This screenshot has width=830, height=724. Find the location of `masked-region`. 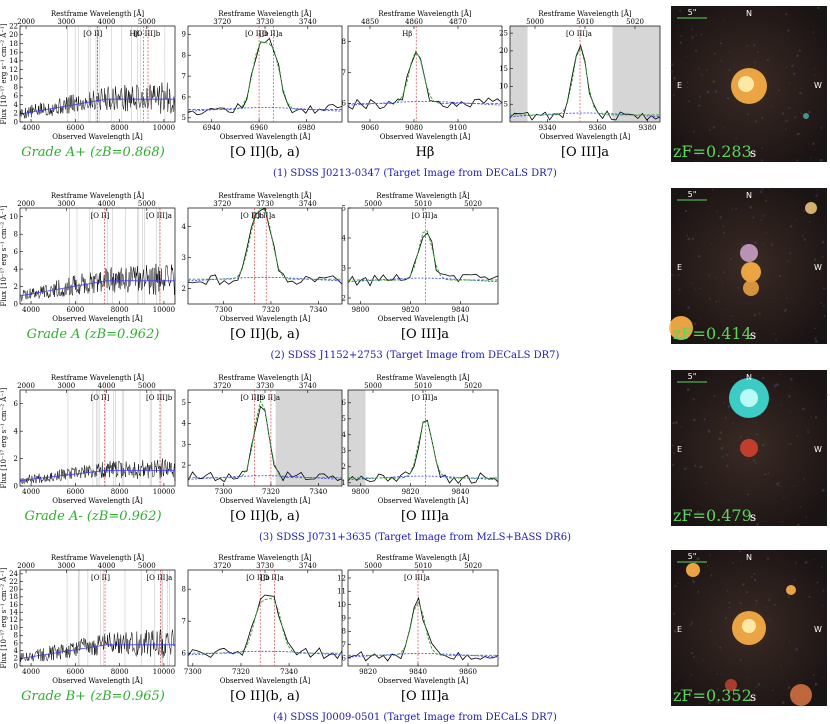

masked-region is located at coordinates (519, 74).